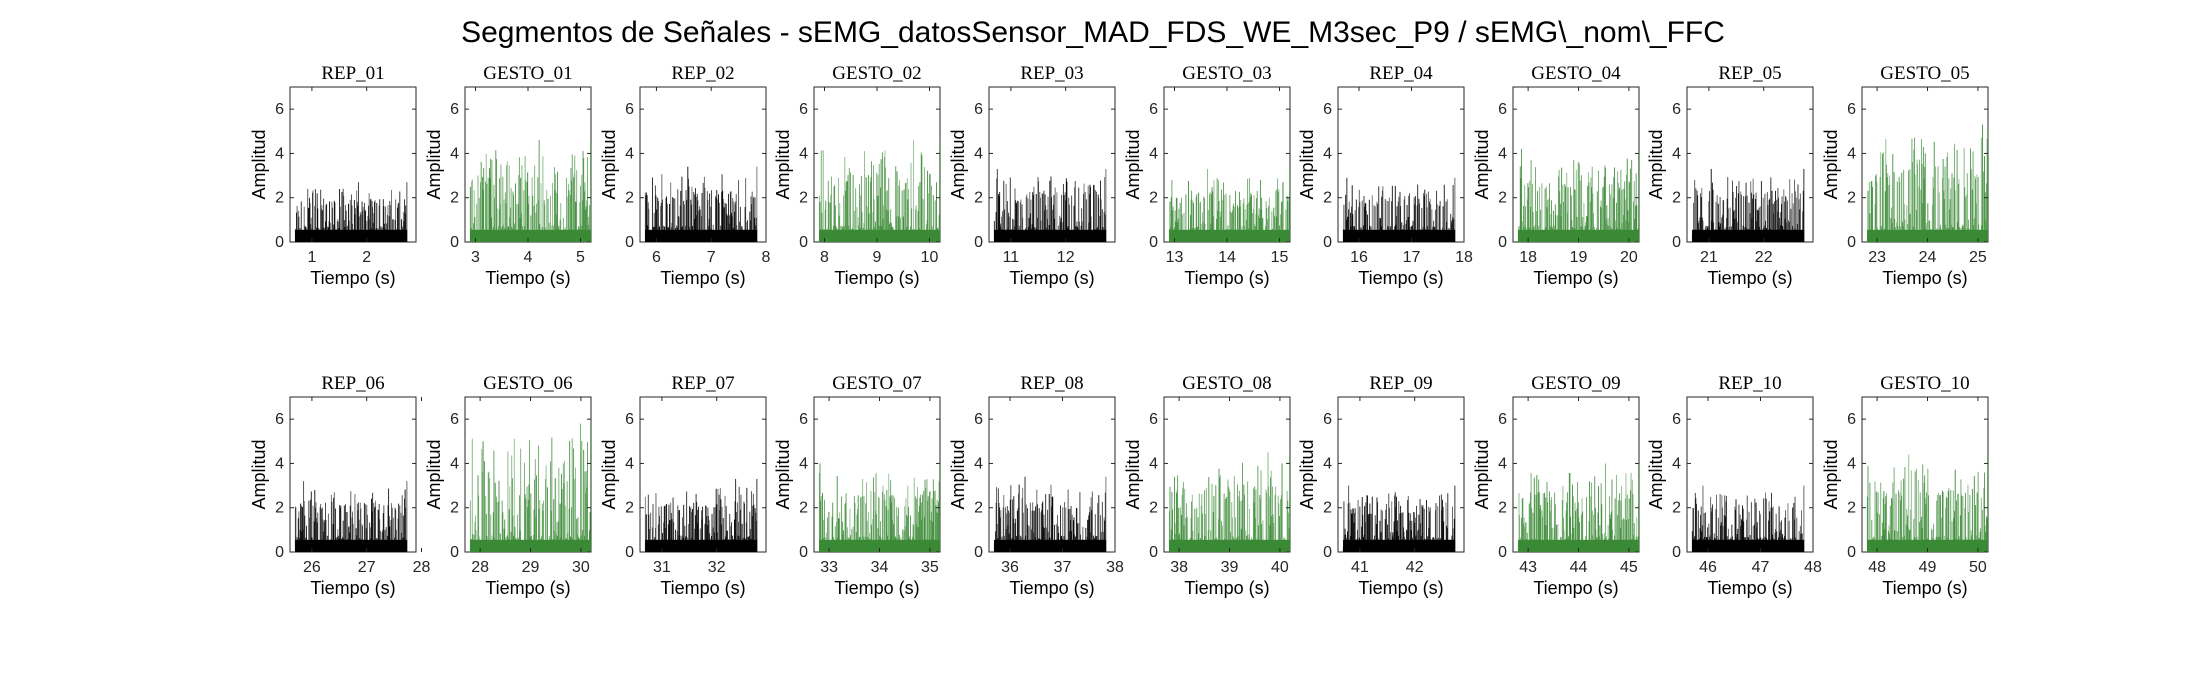  What do you see at coordinates (480, 567) in the screenshot?
I see `x-tick-label: 28` at bounding box center [480, 567].